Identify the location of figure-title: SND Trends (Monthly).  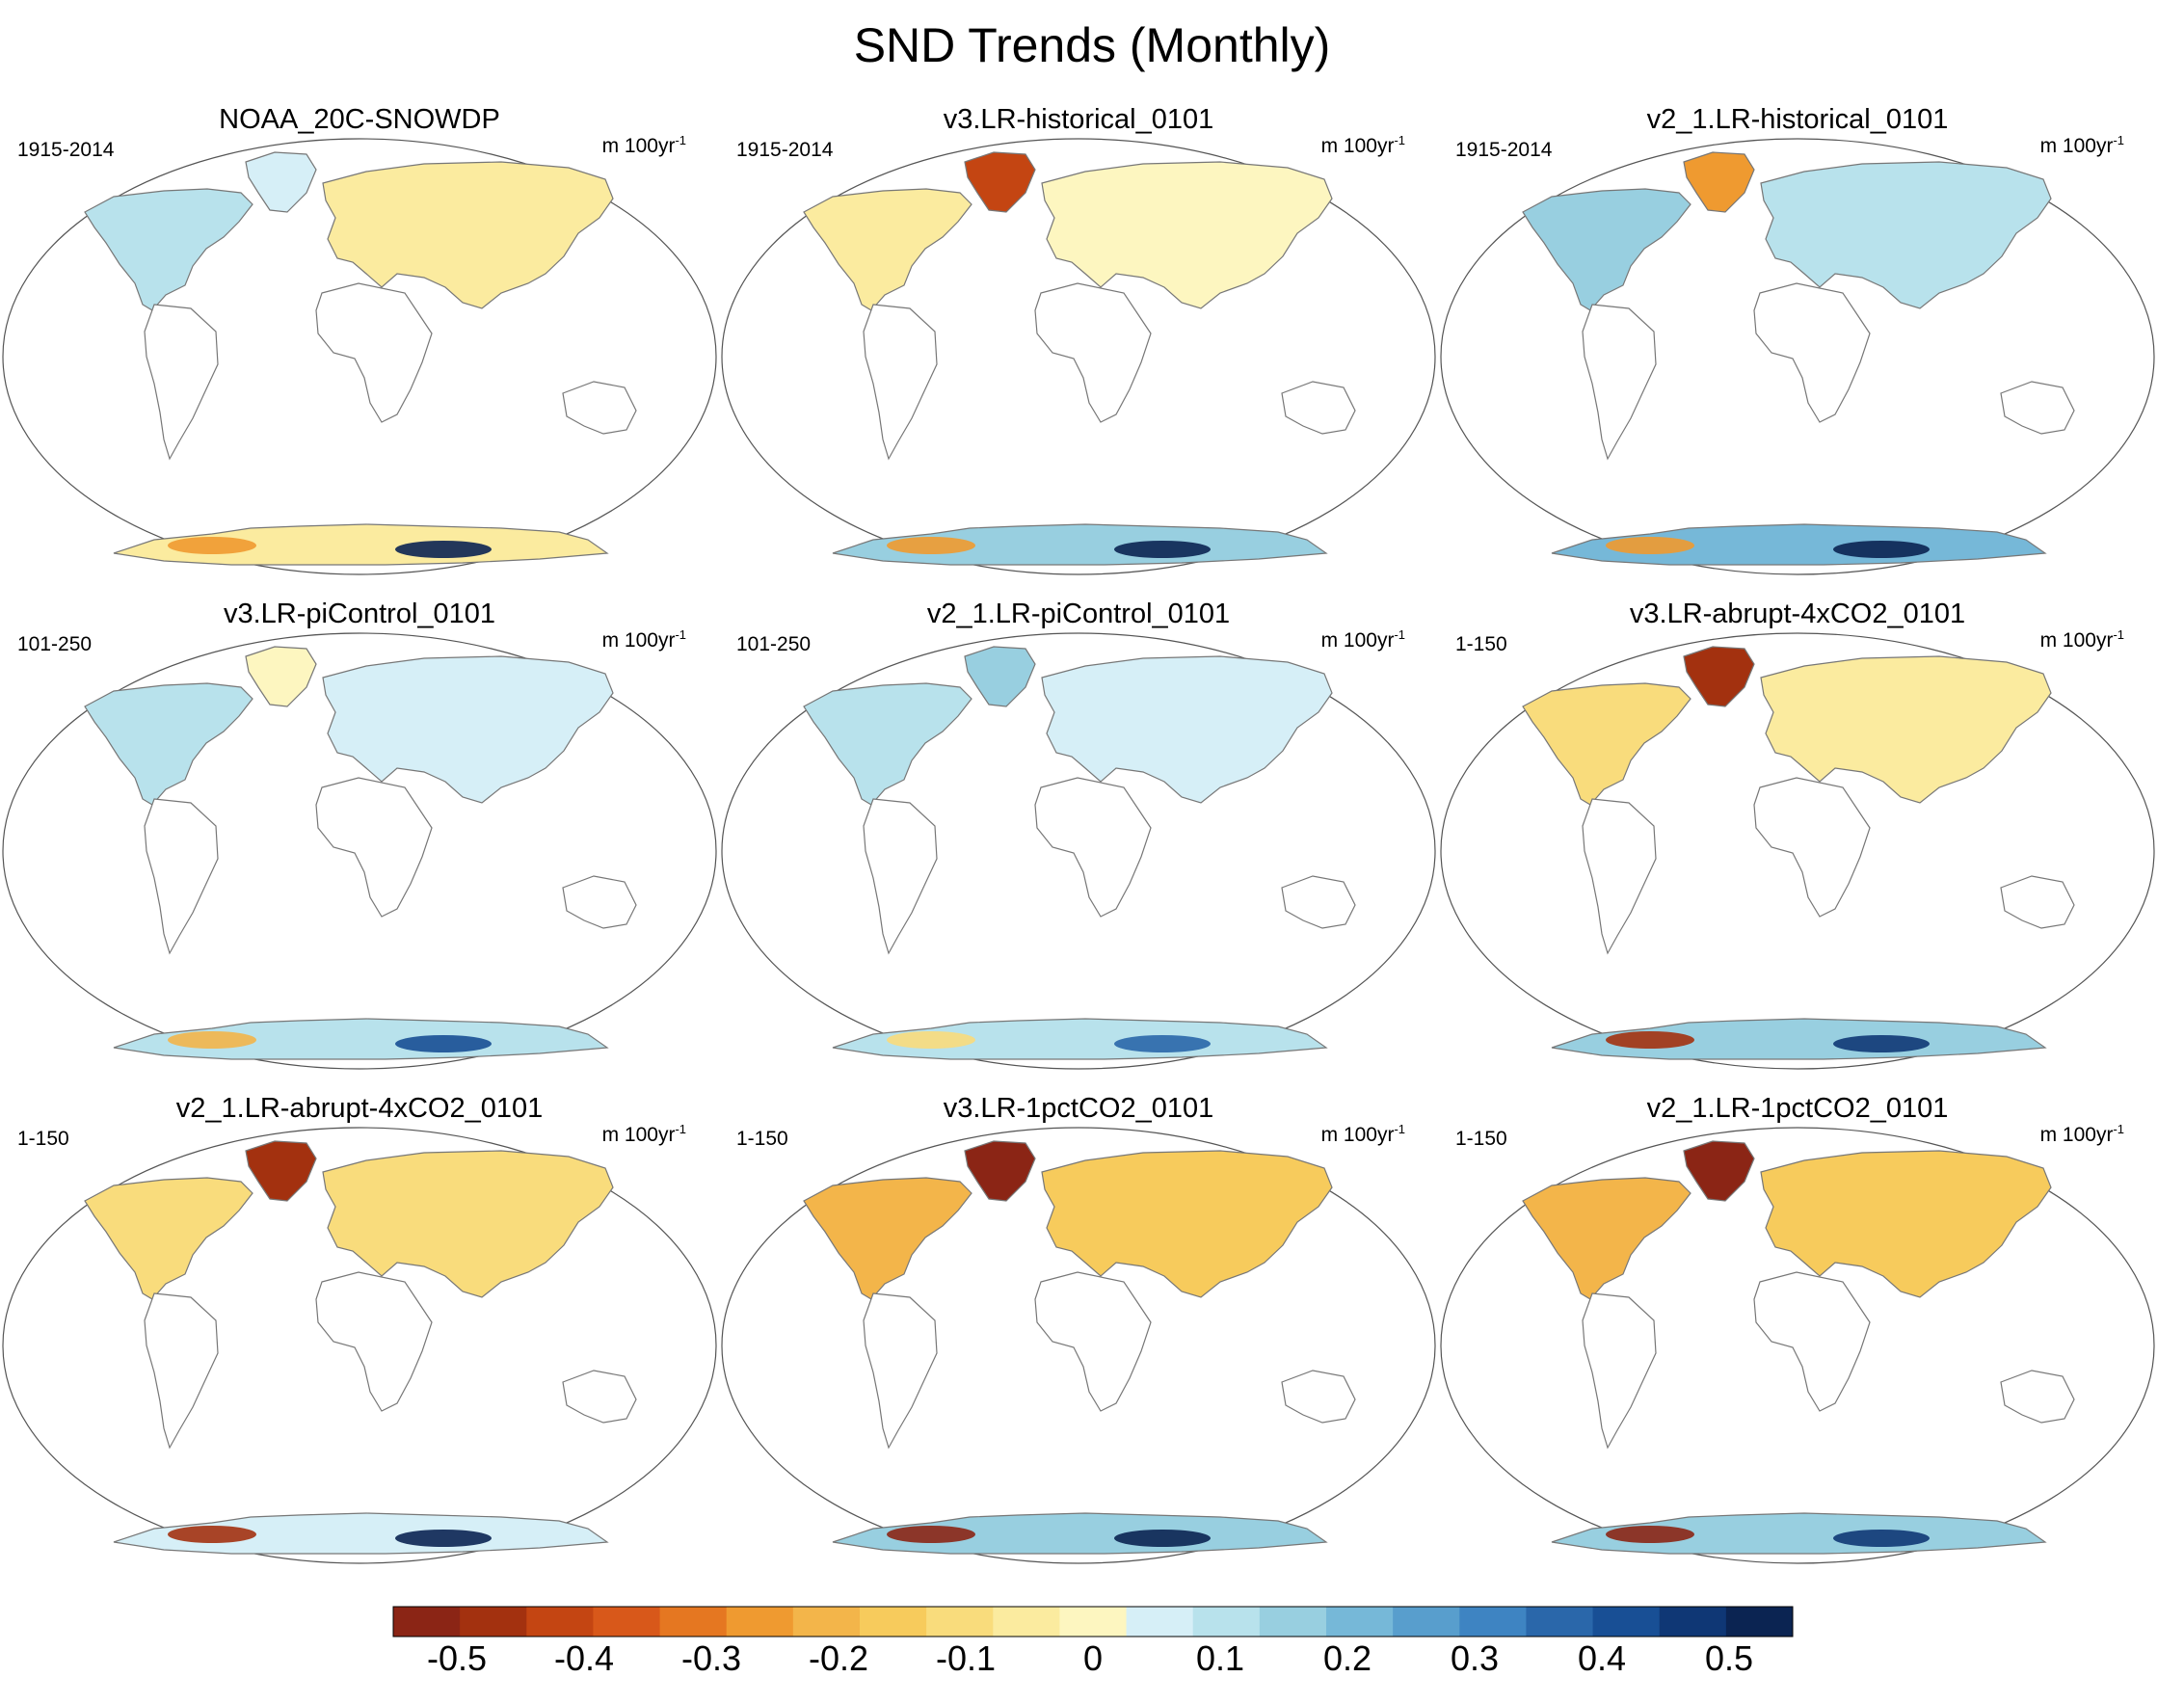
(1092, 45).